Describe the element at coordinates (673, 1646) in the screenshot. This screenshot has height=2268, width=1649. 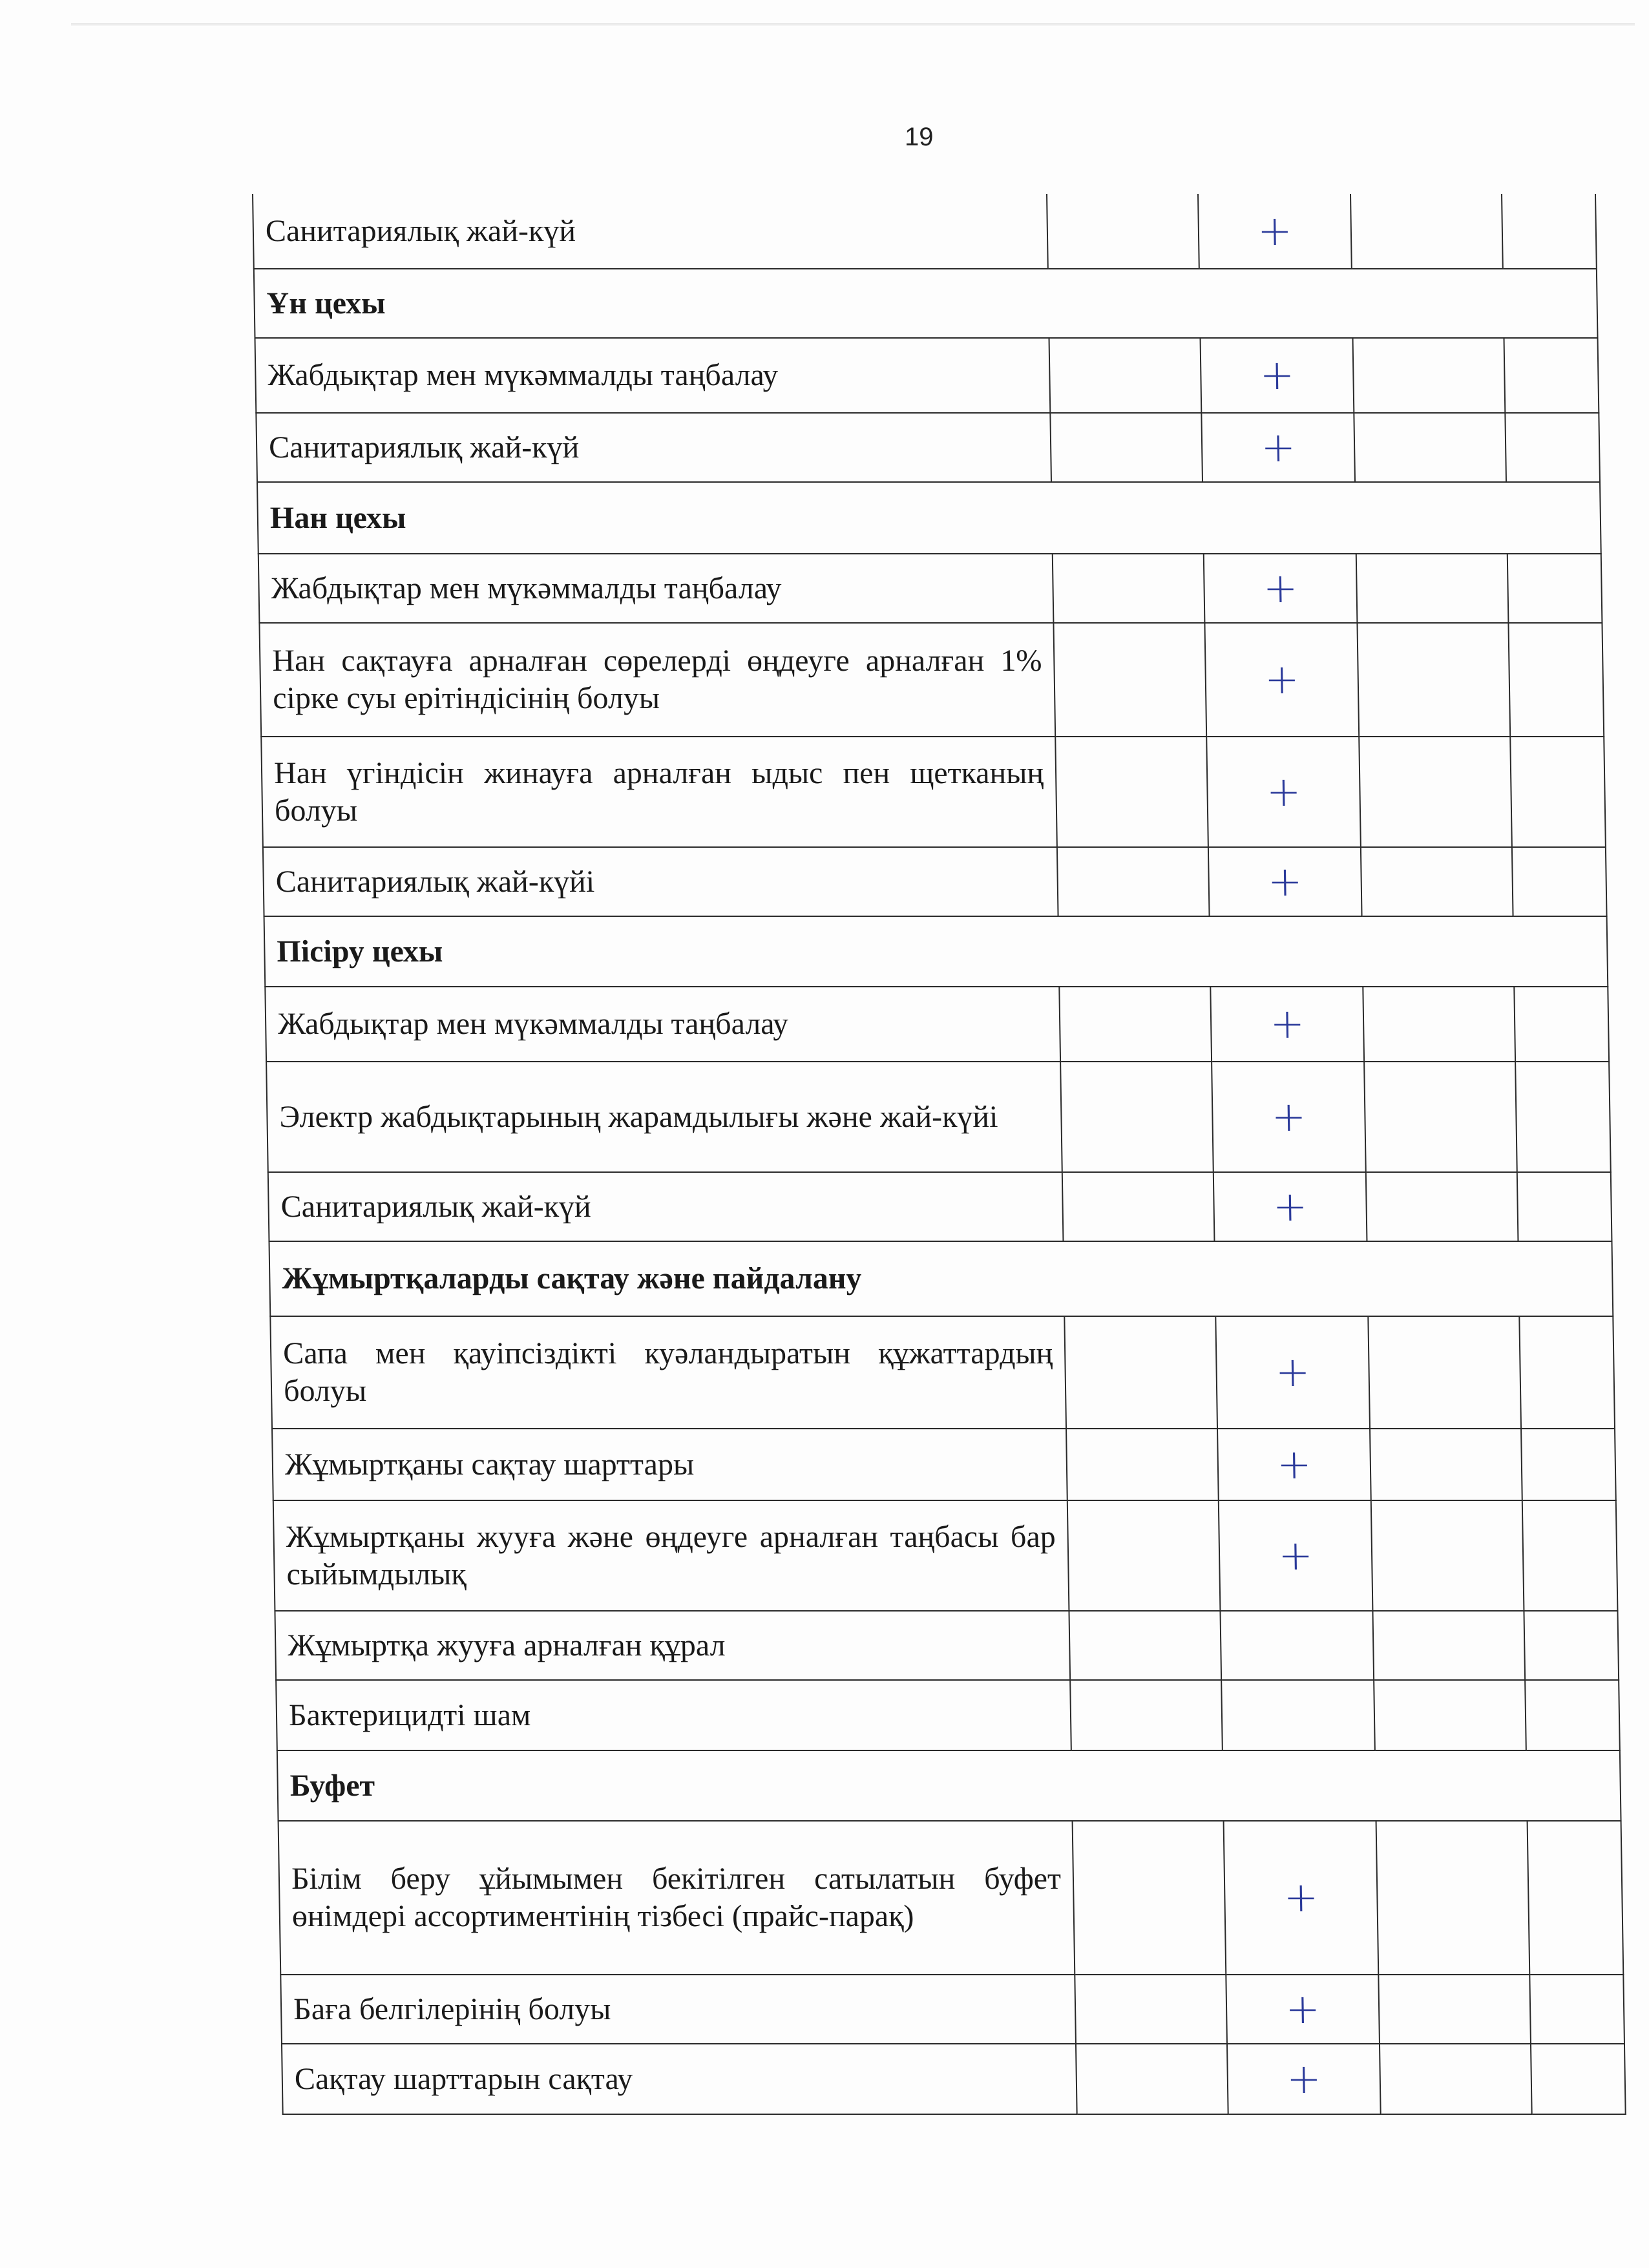
I see `item-text: Жұмыртқа жууға арналған құрал` at that location.